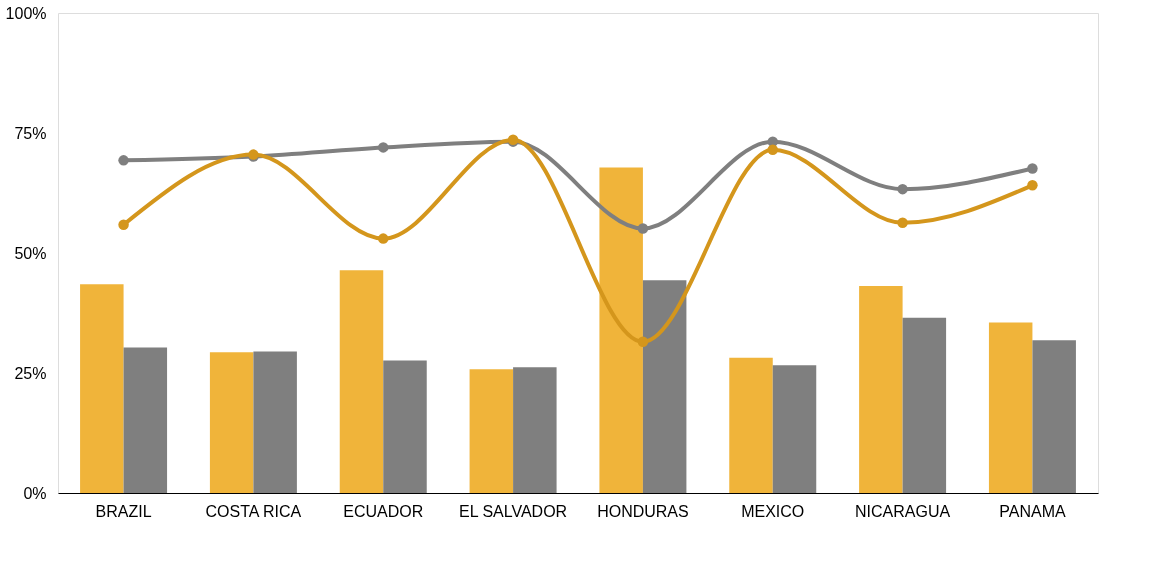  What do you see at coordinates (26, 13) in the screenshot?
I see `y-tick-label: 100%` at bounding box center [26, 13].